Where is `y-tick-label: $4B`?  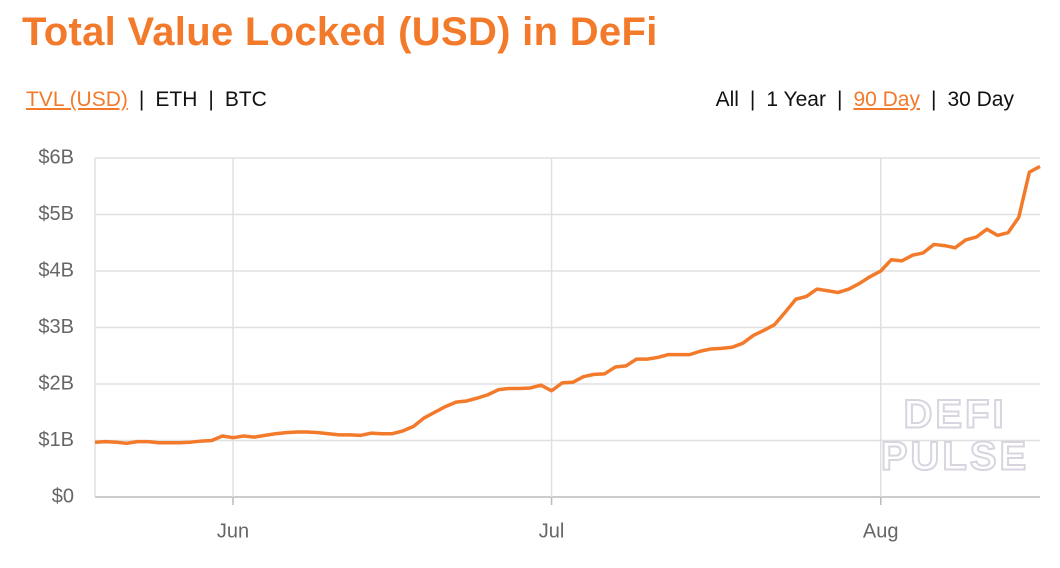
y-tick-label: $4B is located at coordinates (56, 270).